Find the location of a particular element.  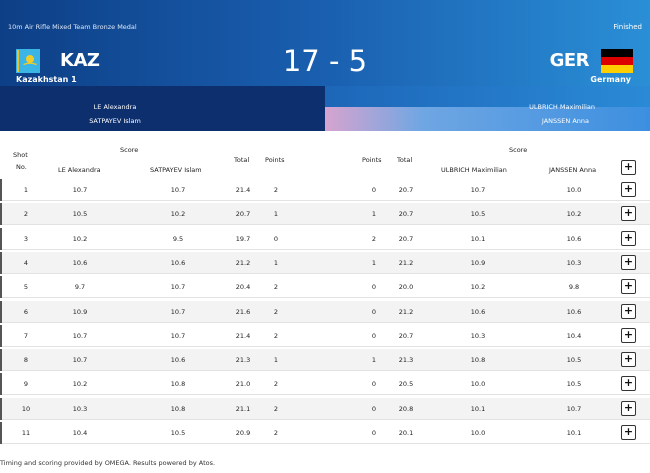

table-row: 2 10.5 10.2 20.7 1 1 20.7 10.5 10.2 + is located at coordinates (325, 214).